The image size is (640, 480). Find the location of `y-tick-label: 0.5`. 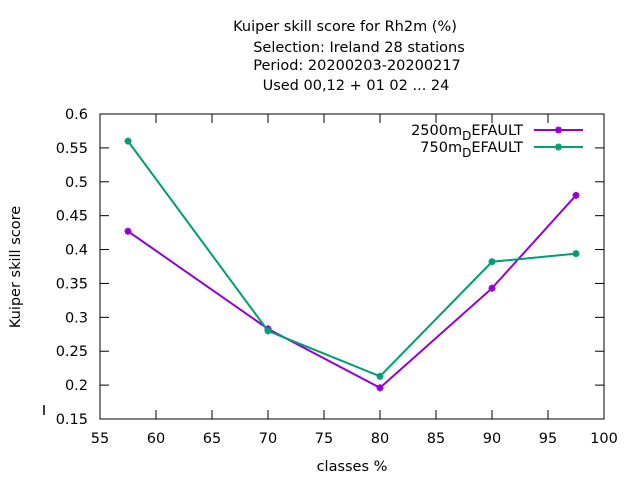

y-tick-label: 0.5 is located at coordinates (76, 183).